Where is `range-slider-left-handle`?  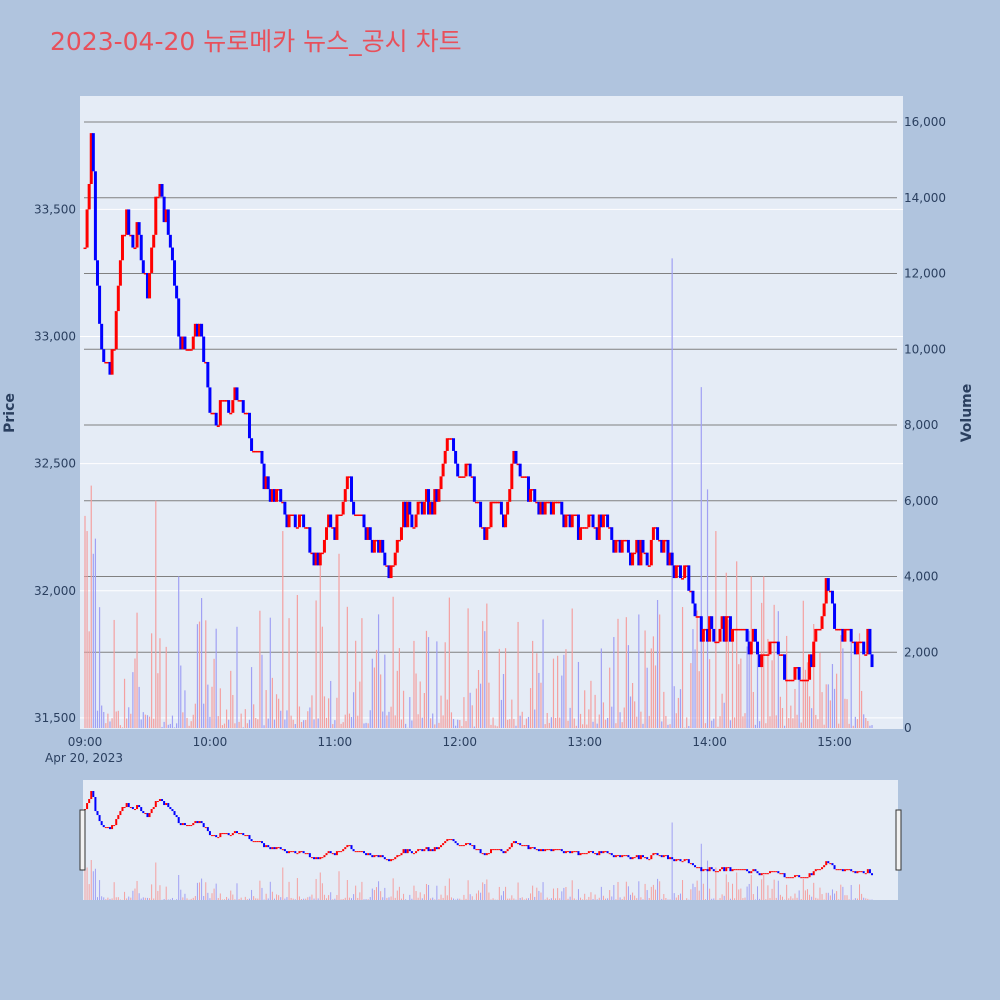
range-slider-left-handle is located at coordinates (82, 840).